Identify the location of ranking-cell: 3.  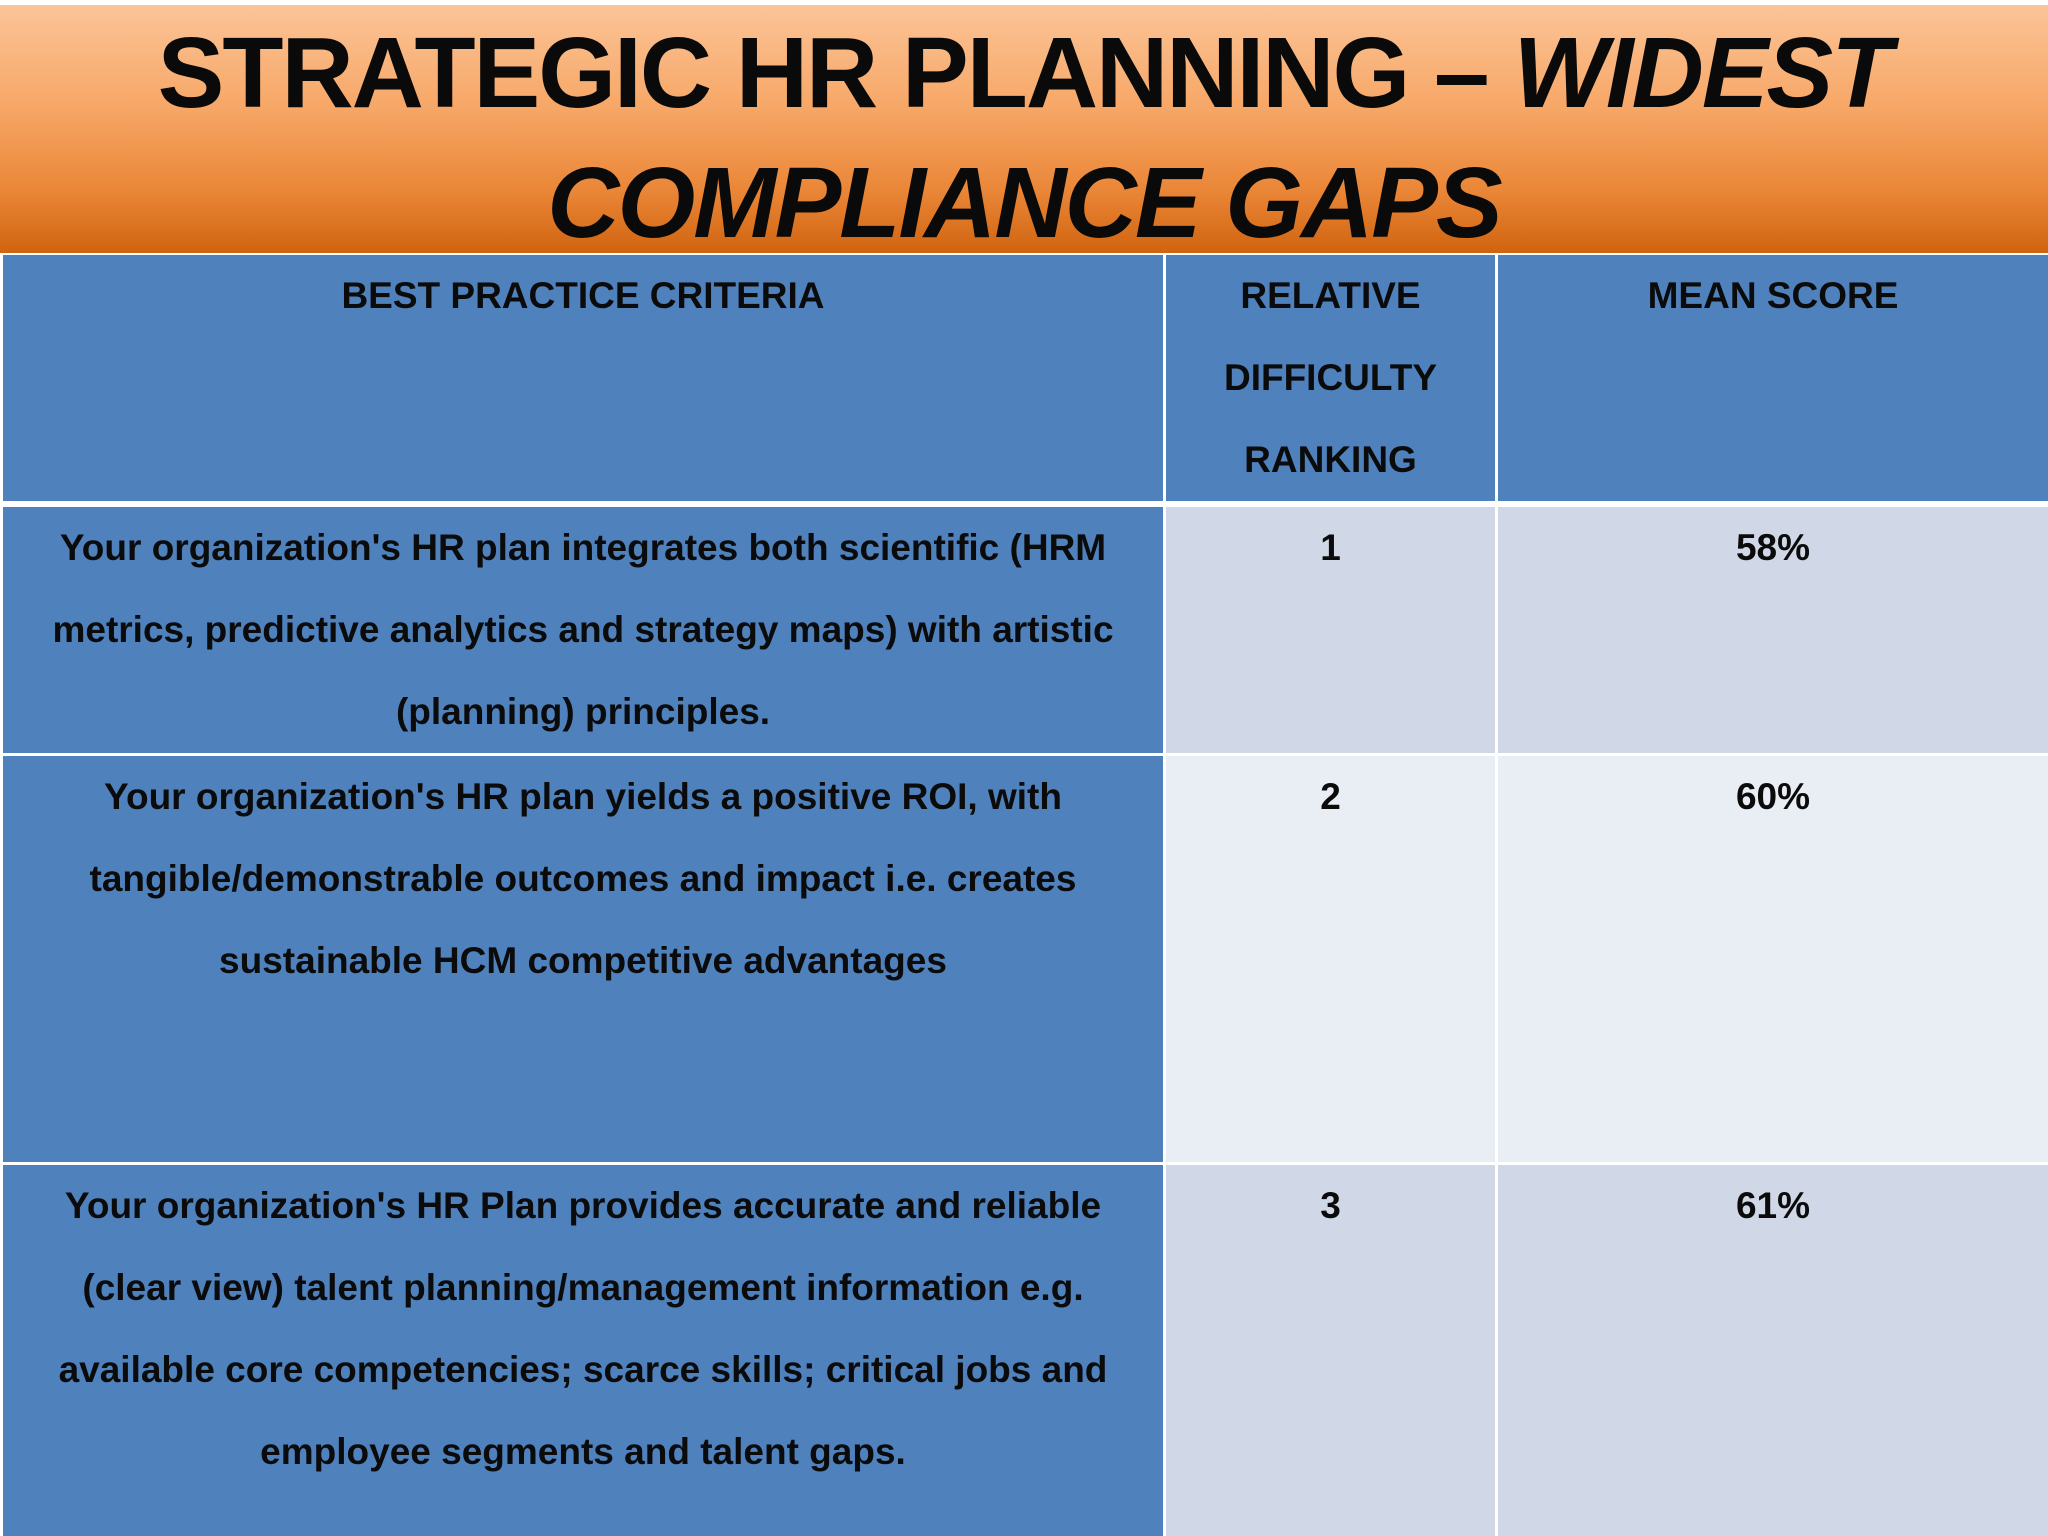
(1330, 1349).